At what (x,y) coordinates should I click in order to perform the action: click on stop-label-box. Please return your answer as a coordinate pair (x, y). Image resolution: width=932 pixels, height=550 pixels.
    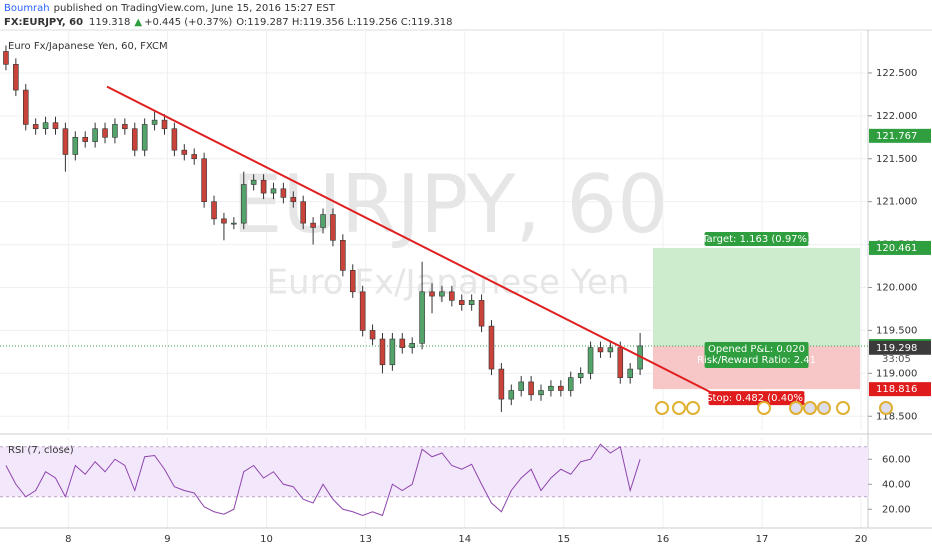
    Looking at the image, I should click on (756, 398).